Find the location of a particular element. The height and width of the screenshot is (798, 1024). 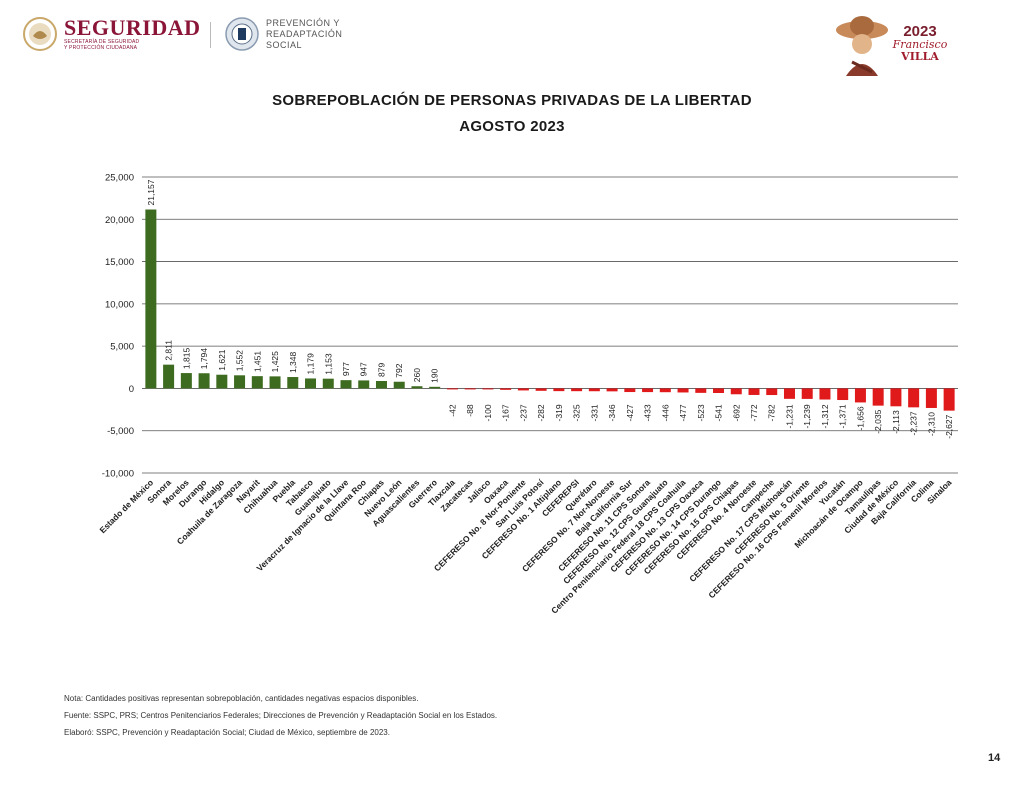

villa-year-logo: 2023 Francisco VILLA is located at coordinates (920, 43).